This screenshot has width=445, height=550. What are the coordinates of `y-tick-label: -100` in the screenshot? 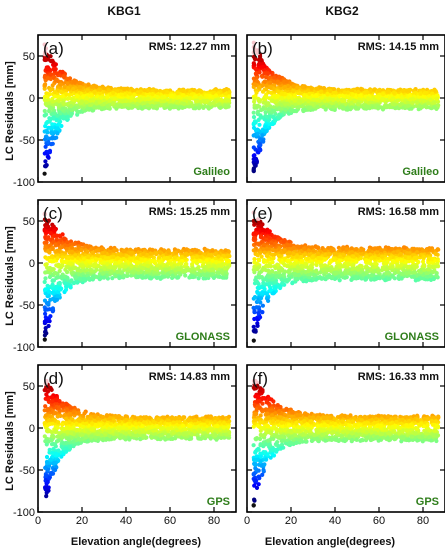 It's located at (24, 183).